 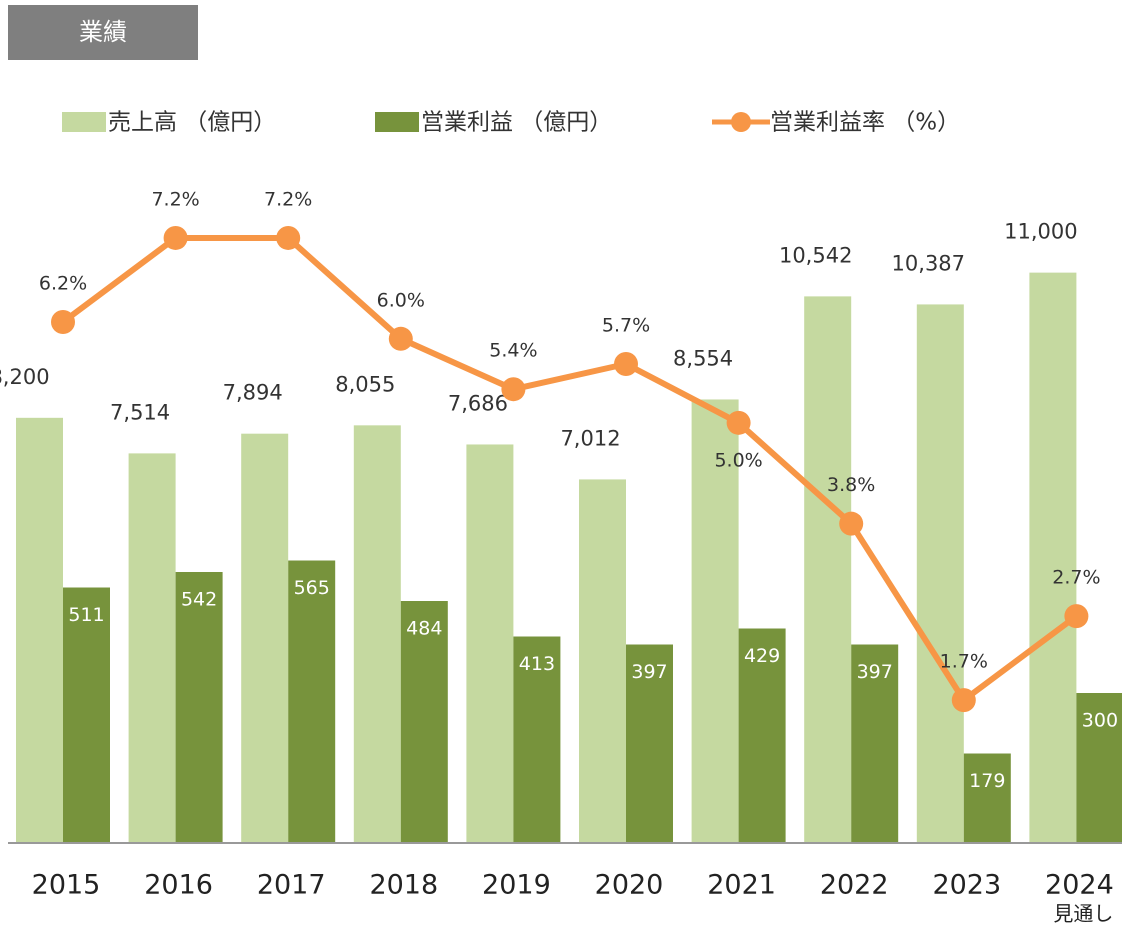 What do you see at coordinates (629, 885) in the screenshot?
I see `x-tick-label: 2020` at bounding box center [629, 885].